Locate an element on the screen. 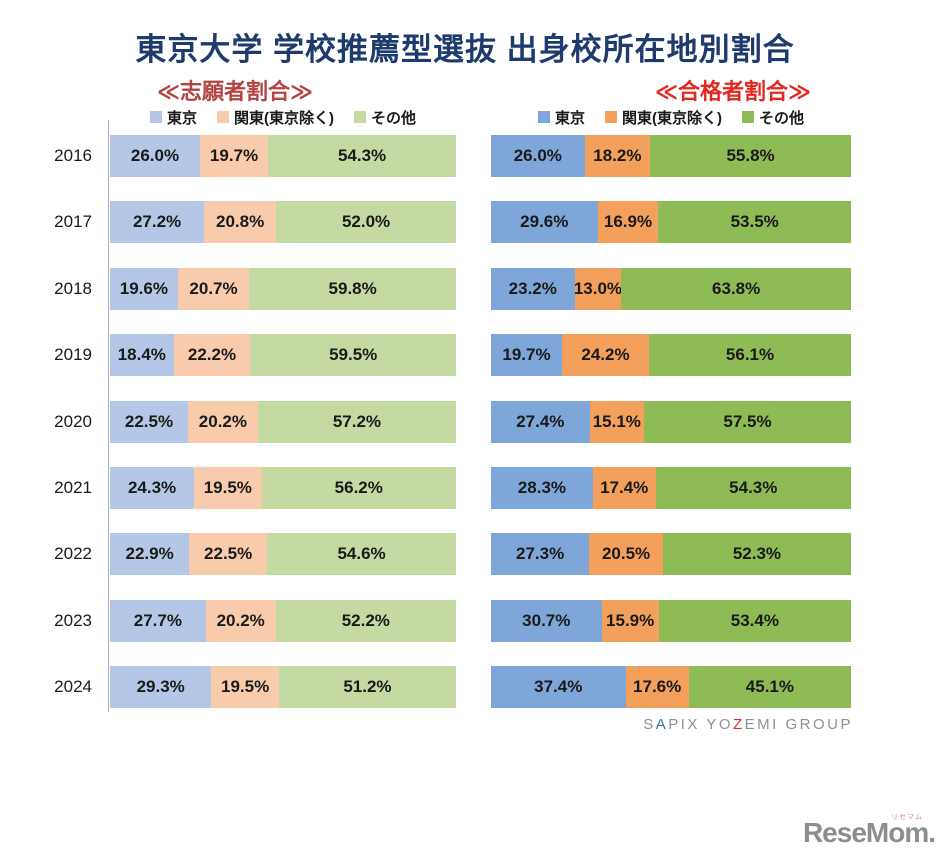 This screenshot has width=942, height=865. resemom-logo: リセマム ReseMom. is located at coordinates (869, 831).